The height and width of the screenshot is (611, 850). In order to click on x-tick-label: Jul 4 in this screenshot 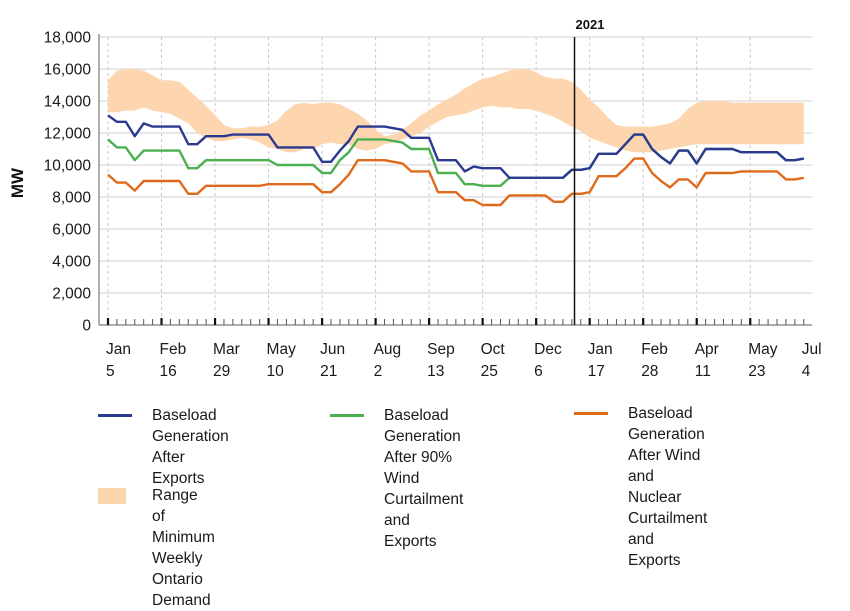, I will do `click(812, 360)`.